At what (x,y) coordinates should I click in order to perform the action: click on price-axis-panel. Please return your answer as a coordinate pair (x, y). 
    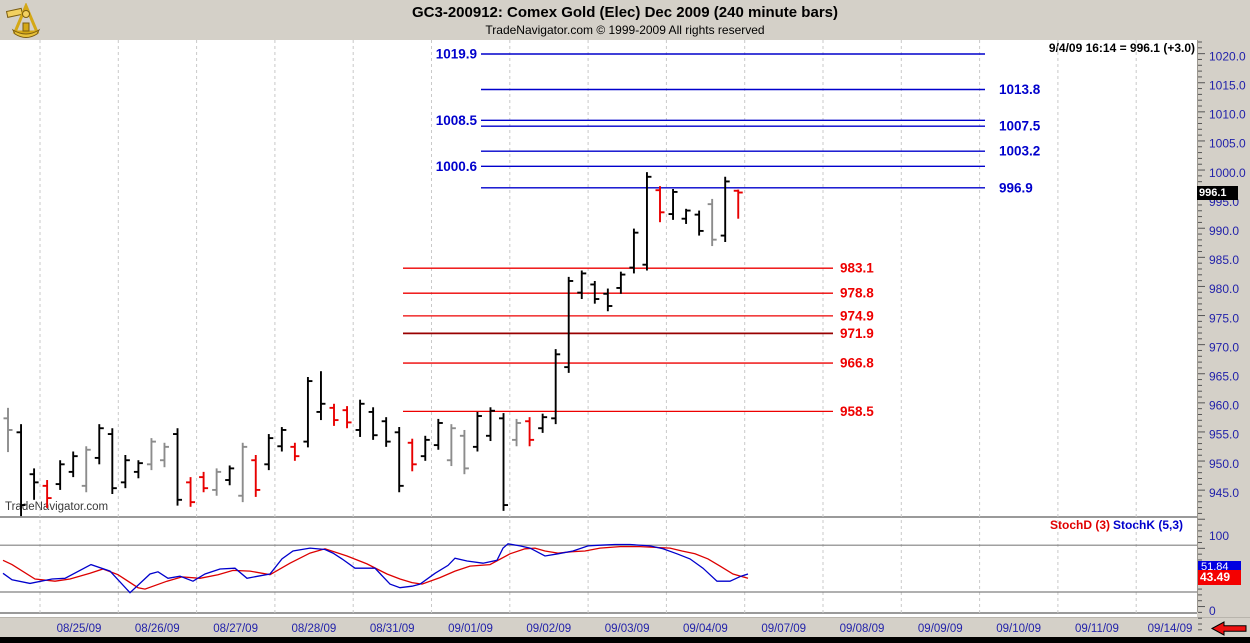
    Looking at the image, I should click on (1223, 326).